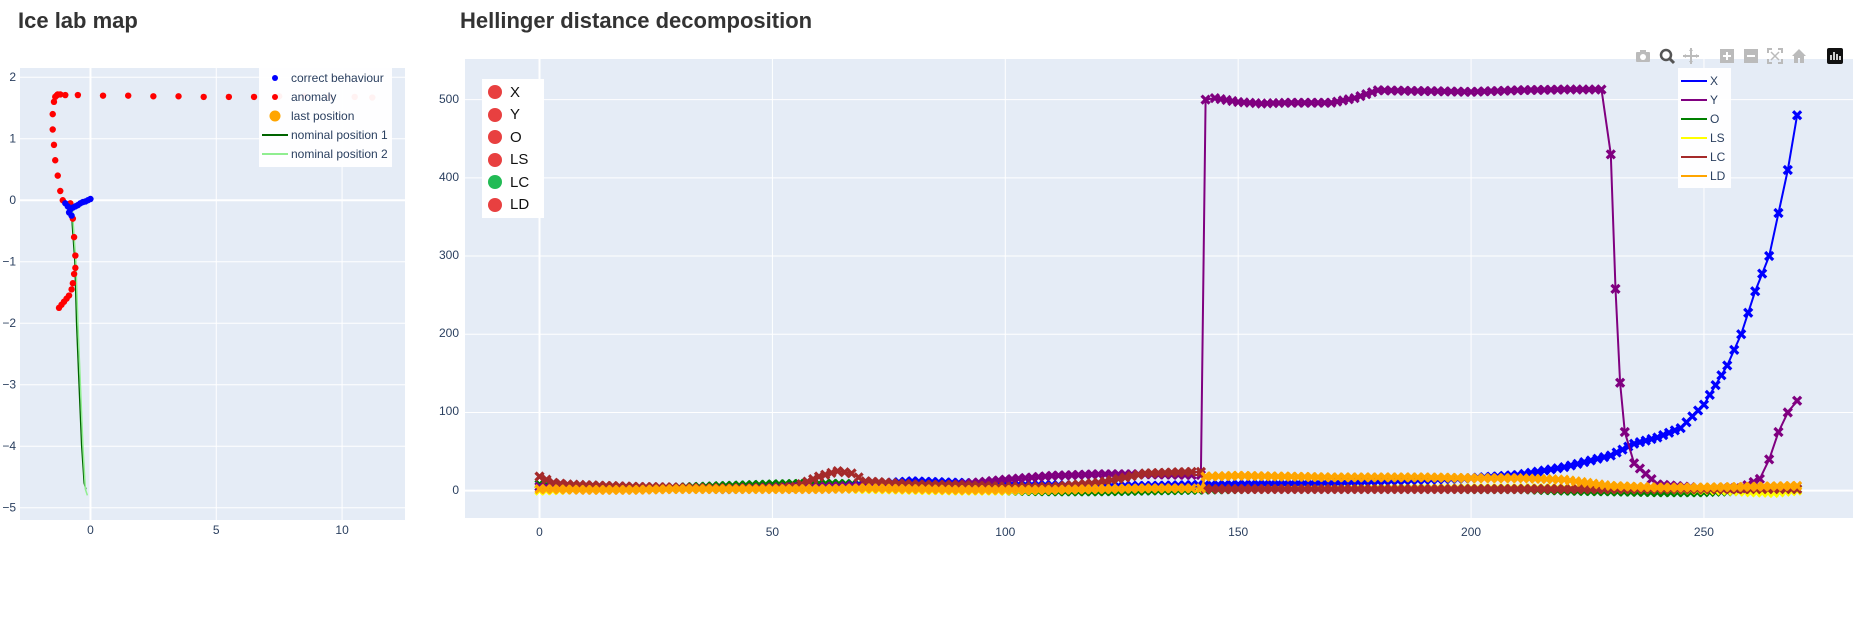 The image size is (1855, 638). I want to click on hellinger-legend-item-x: X, so click(1701, 80).